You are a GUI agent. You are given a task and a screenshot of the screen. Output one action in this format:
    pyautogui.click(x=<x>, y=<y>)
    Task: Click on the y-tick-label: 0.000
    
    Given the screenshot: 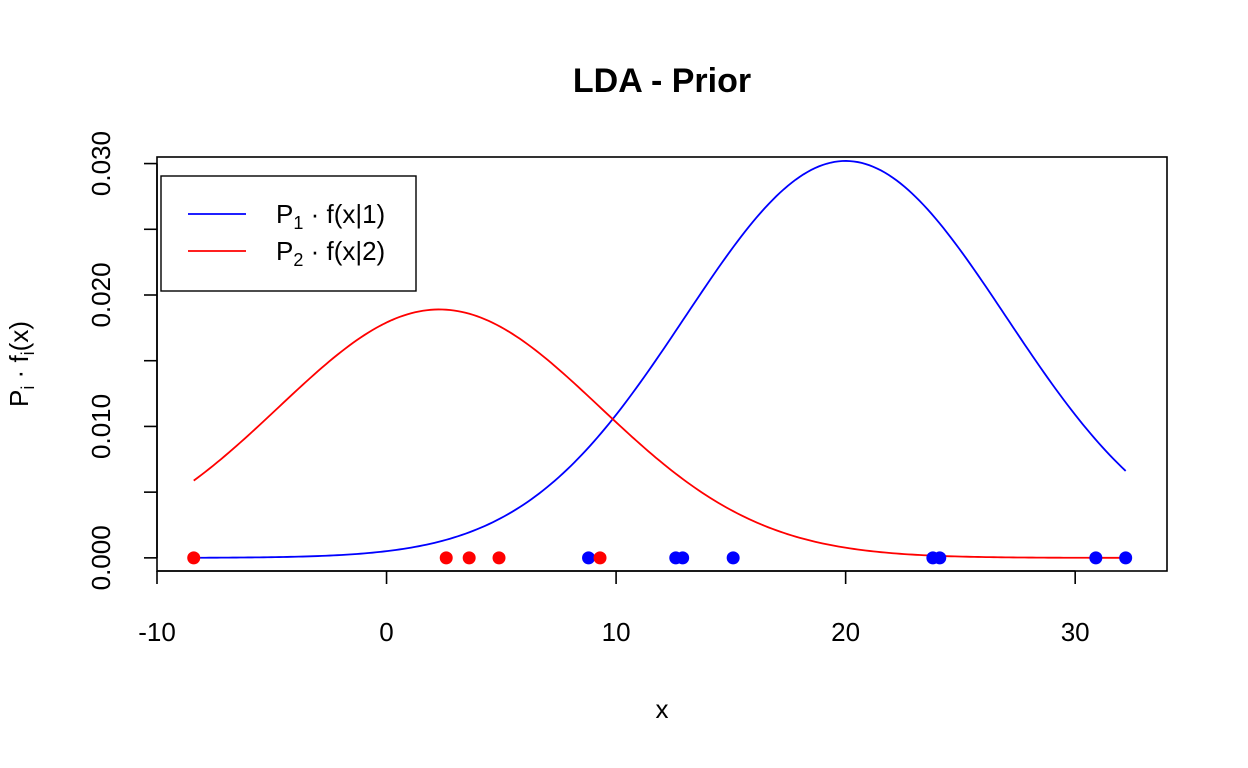 What is the action you would take?
    pyautogui.click(x=101, y=557)
    